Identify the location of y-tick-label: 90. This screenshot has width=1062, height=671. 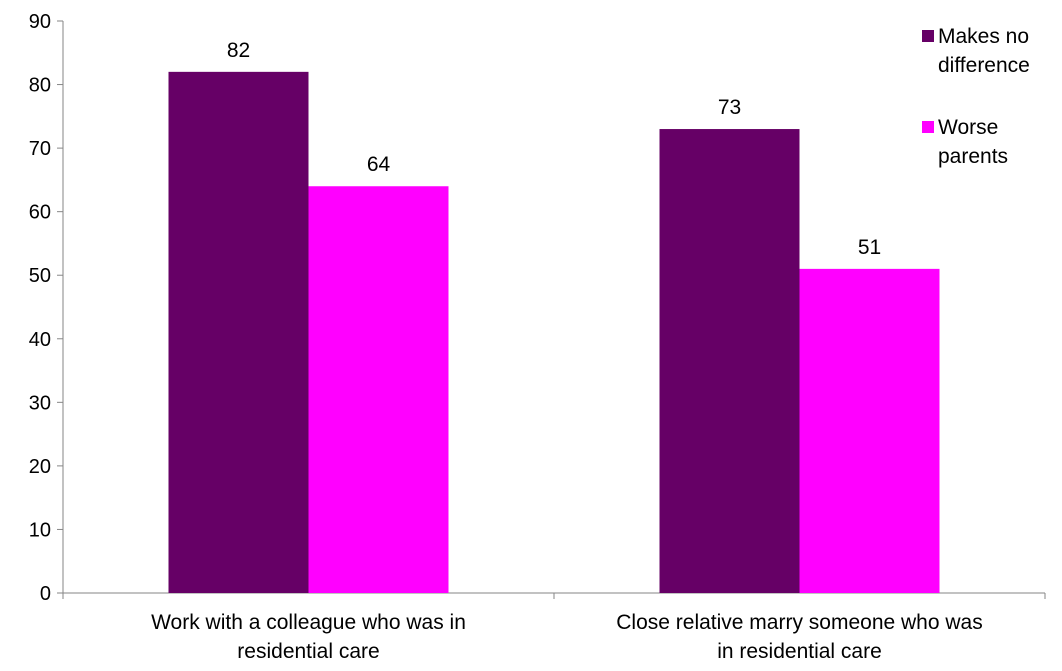
(40, 22).